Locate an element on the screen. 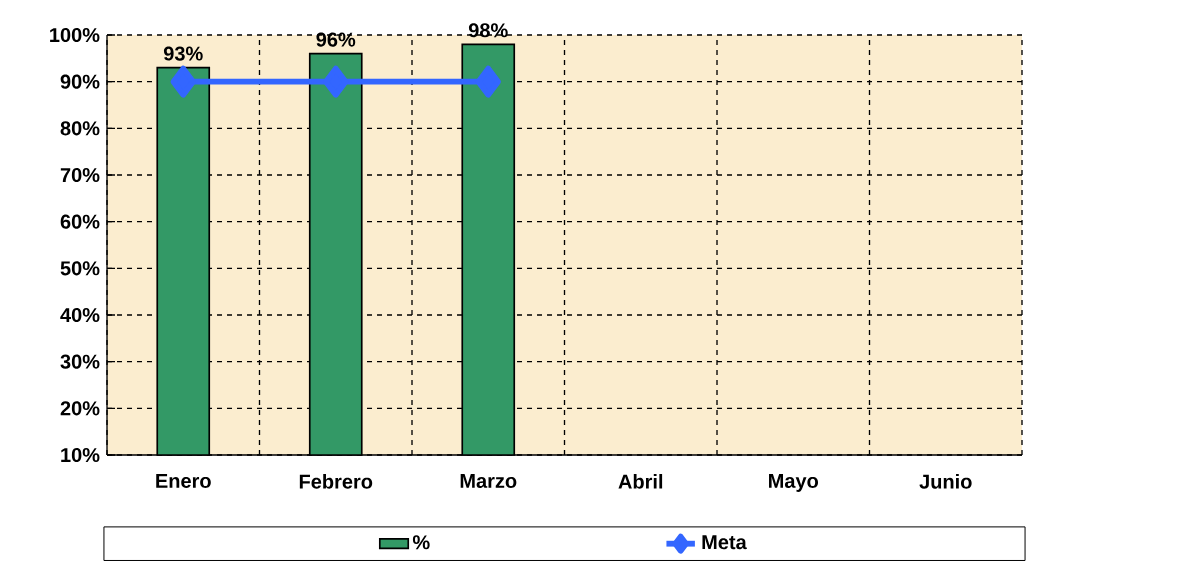  x-tick-label: Marzo is located at coordinates (488, 481).